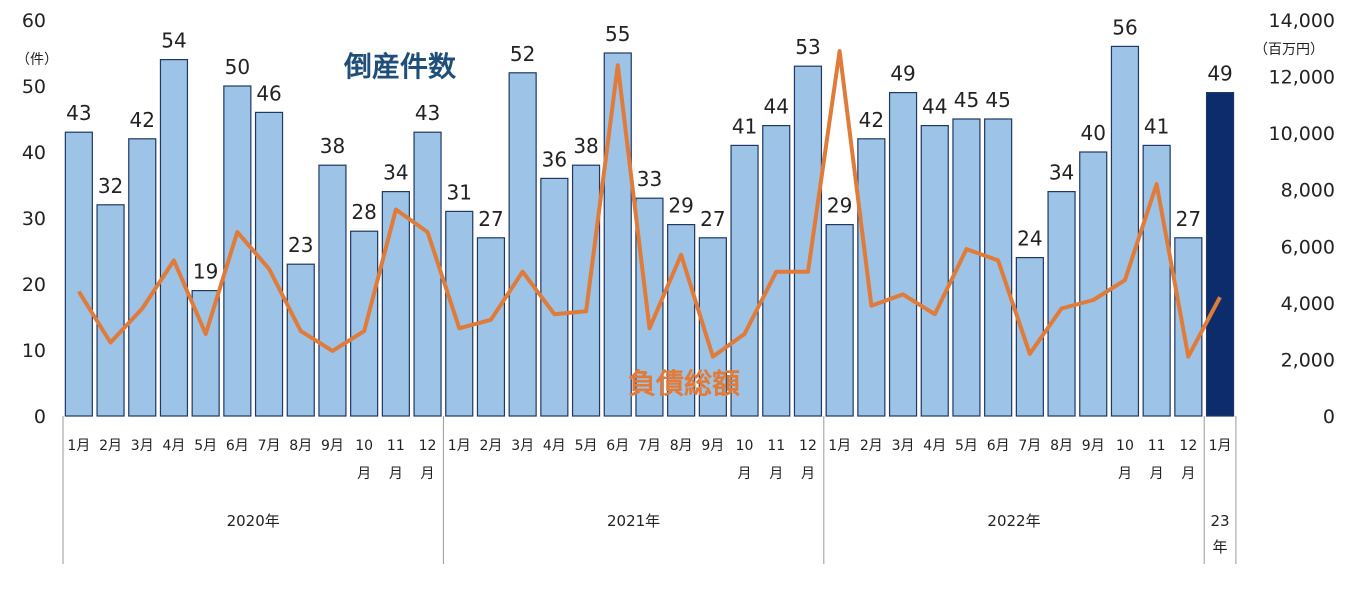 The width and height of the screenshot is (1360, 589). I want to click on right-axis-tick-label: 12,000, so click(1302, 78).